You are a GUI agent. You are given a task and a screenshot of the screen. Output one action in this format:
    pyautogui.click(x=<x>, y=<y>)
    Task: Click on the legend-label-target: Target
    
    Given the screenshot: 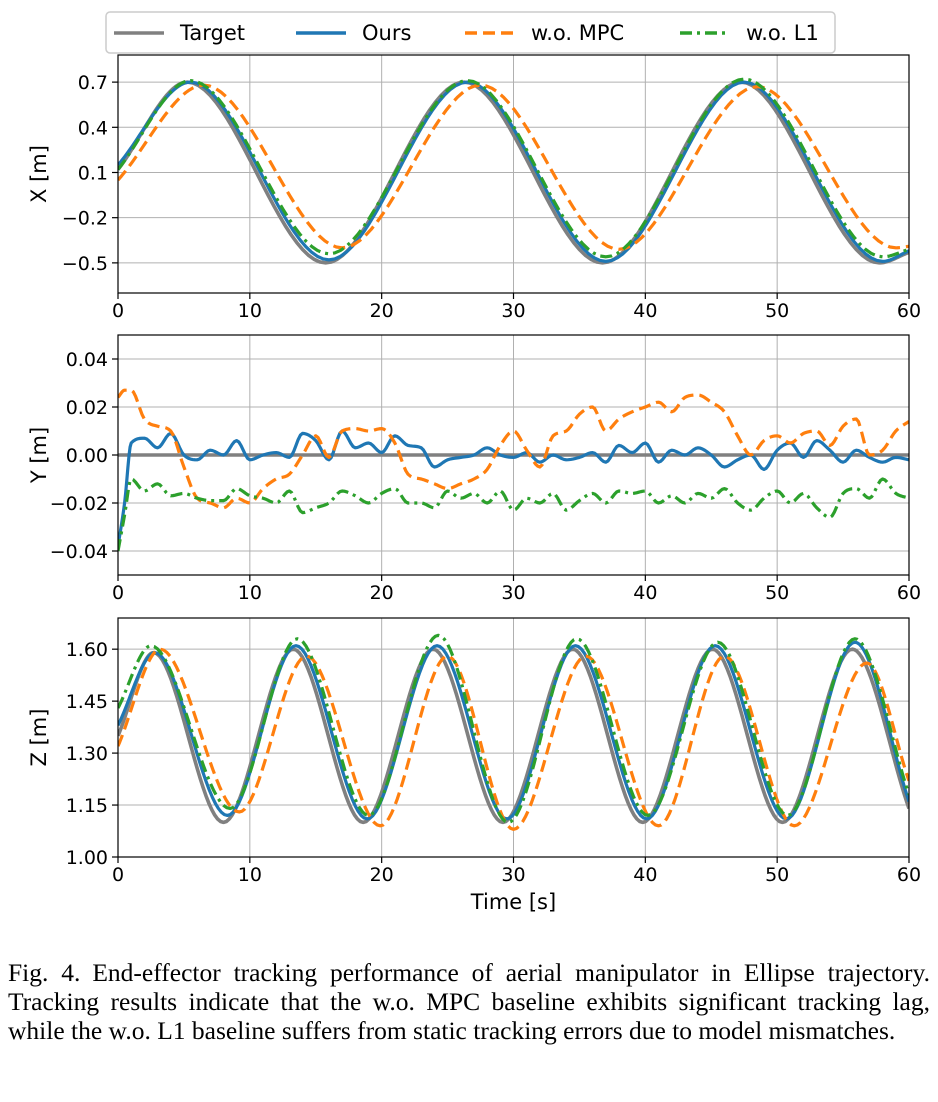 What is the action you would take?
    pyautogui.click(x=212, y=33)
    